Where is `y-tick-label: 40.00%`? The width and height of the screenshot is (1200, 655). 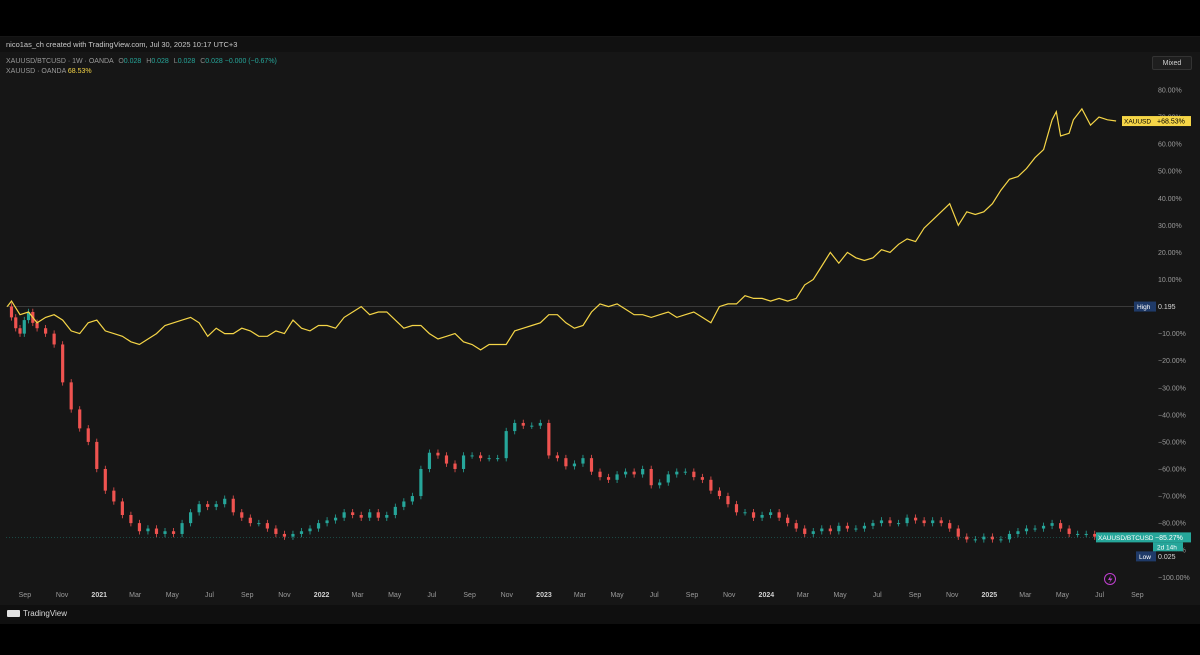 y-tick-label: 40.00% is located at coordinates (1170, 199).